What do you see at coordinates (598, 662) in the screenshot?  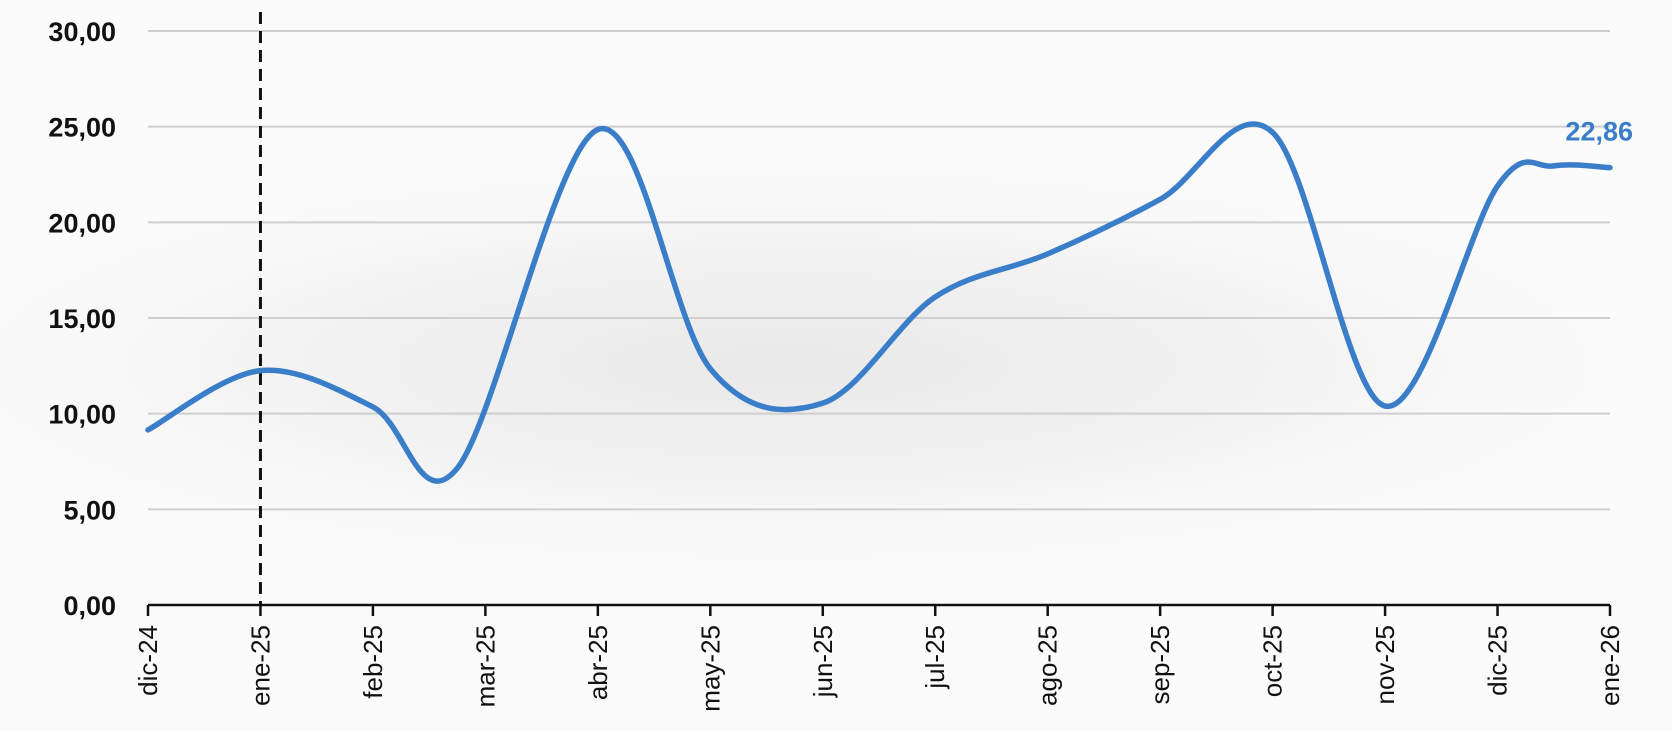 I see `x-tick-label: abr-25` at bounding box center [598, 662].